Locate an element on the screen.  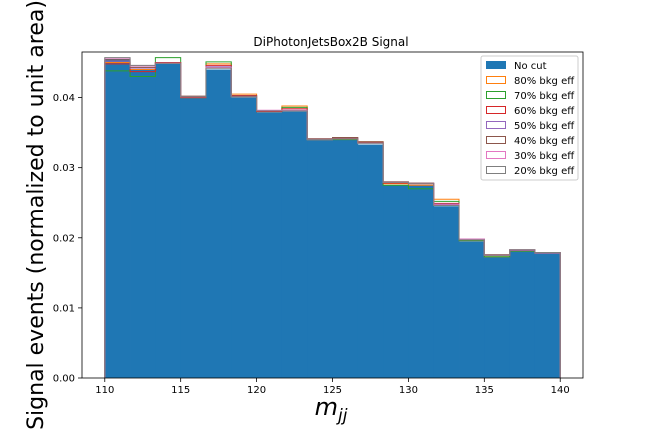
x-axis-label-main: m is located at coordinates (326, 407).